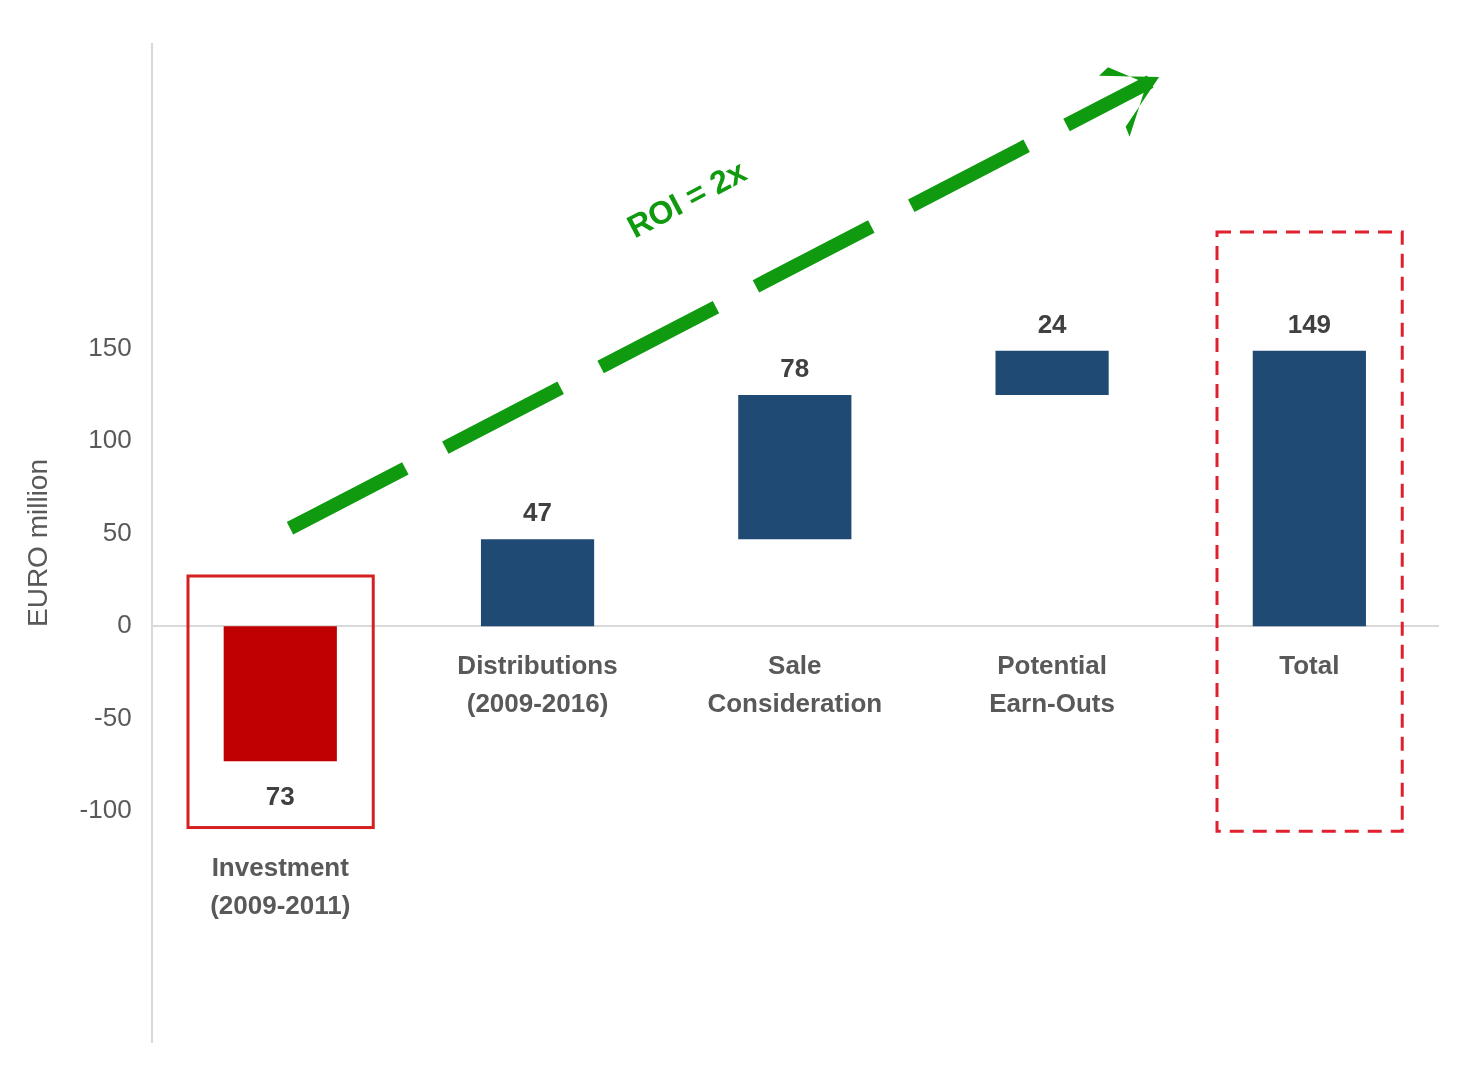 The height and width of the screenshot is (1090, 1467). Describe the element at coordinates (1309, 665) in the screenshot. I see `x-tick-label: Total` at that location.